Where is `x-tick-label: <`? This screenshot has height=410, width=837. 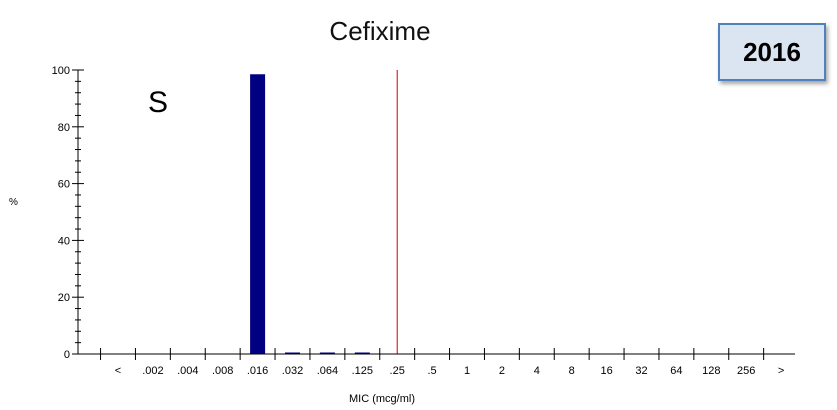
x-tick-label: < is located at coordinates (118, 371).